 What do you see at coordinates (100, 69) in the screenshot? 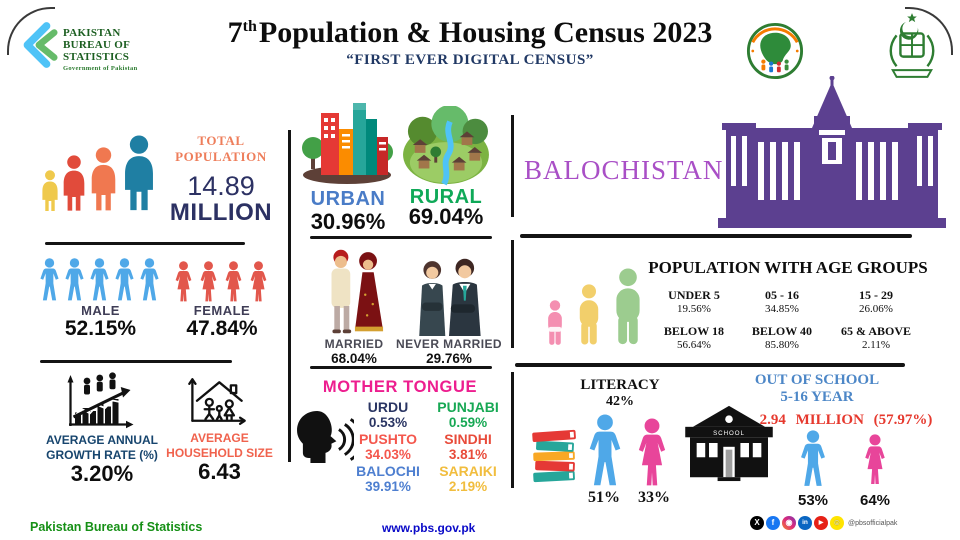
I see `pbs-logo-subtitle: Government of Pakistan` at bounding box center [100, 69].